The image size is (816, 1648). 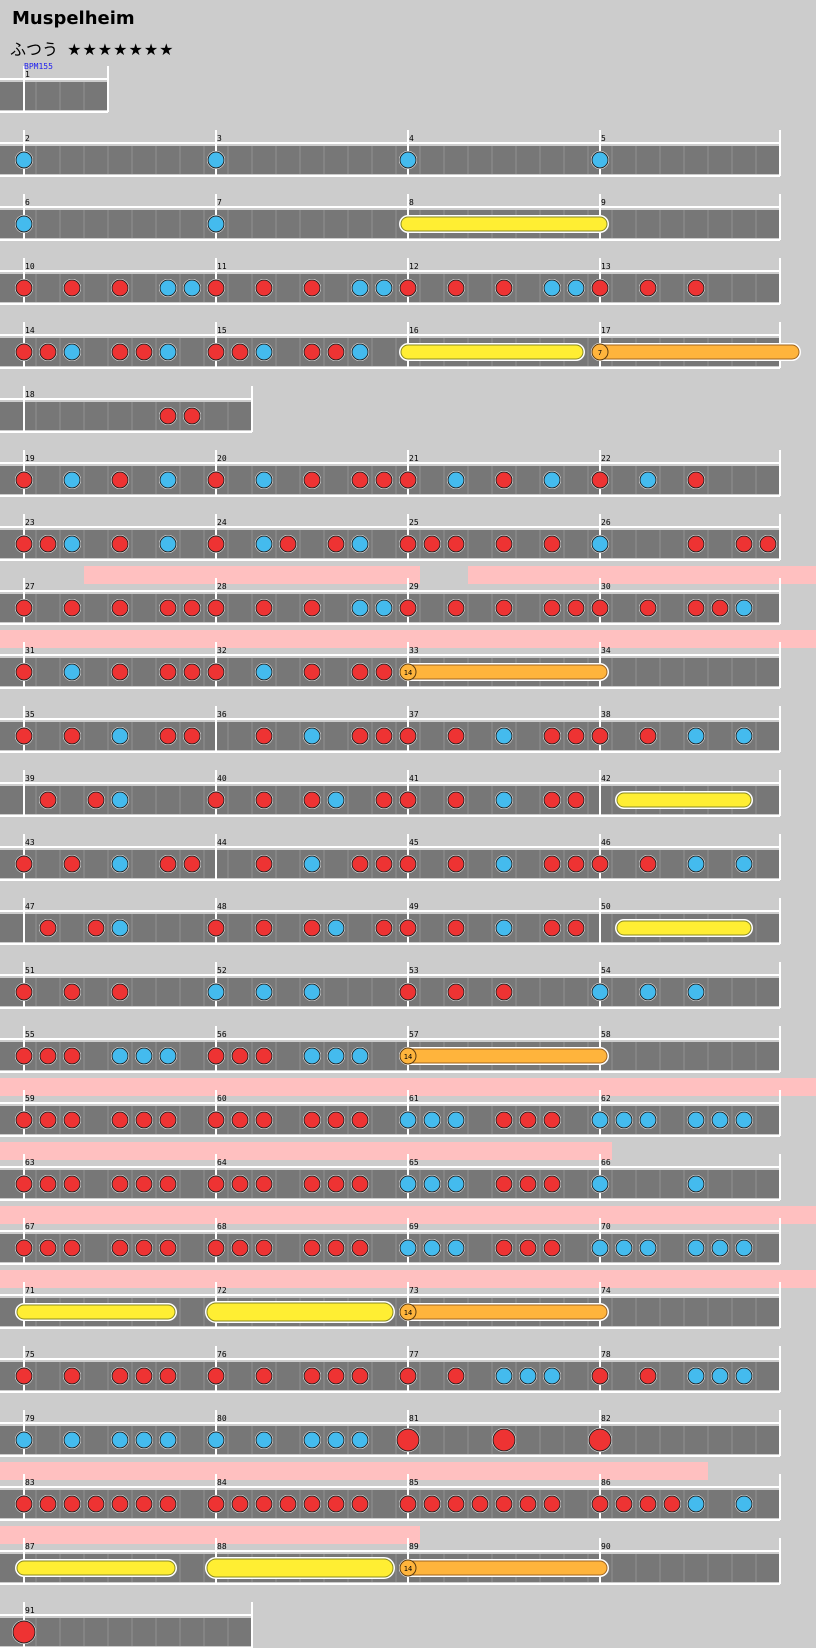 What do you see at coordinates (222, 266) in the screenshot?
I see `measure-number: 11` at bounding box center [222, 266].